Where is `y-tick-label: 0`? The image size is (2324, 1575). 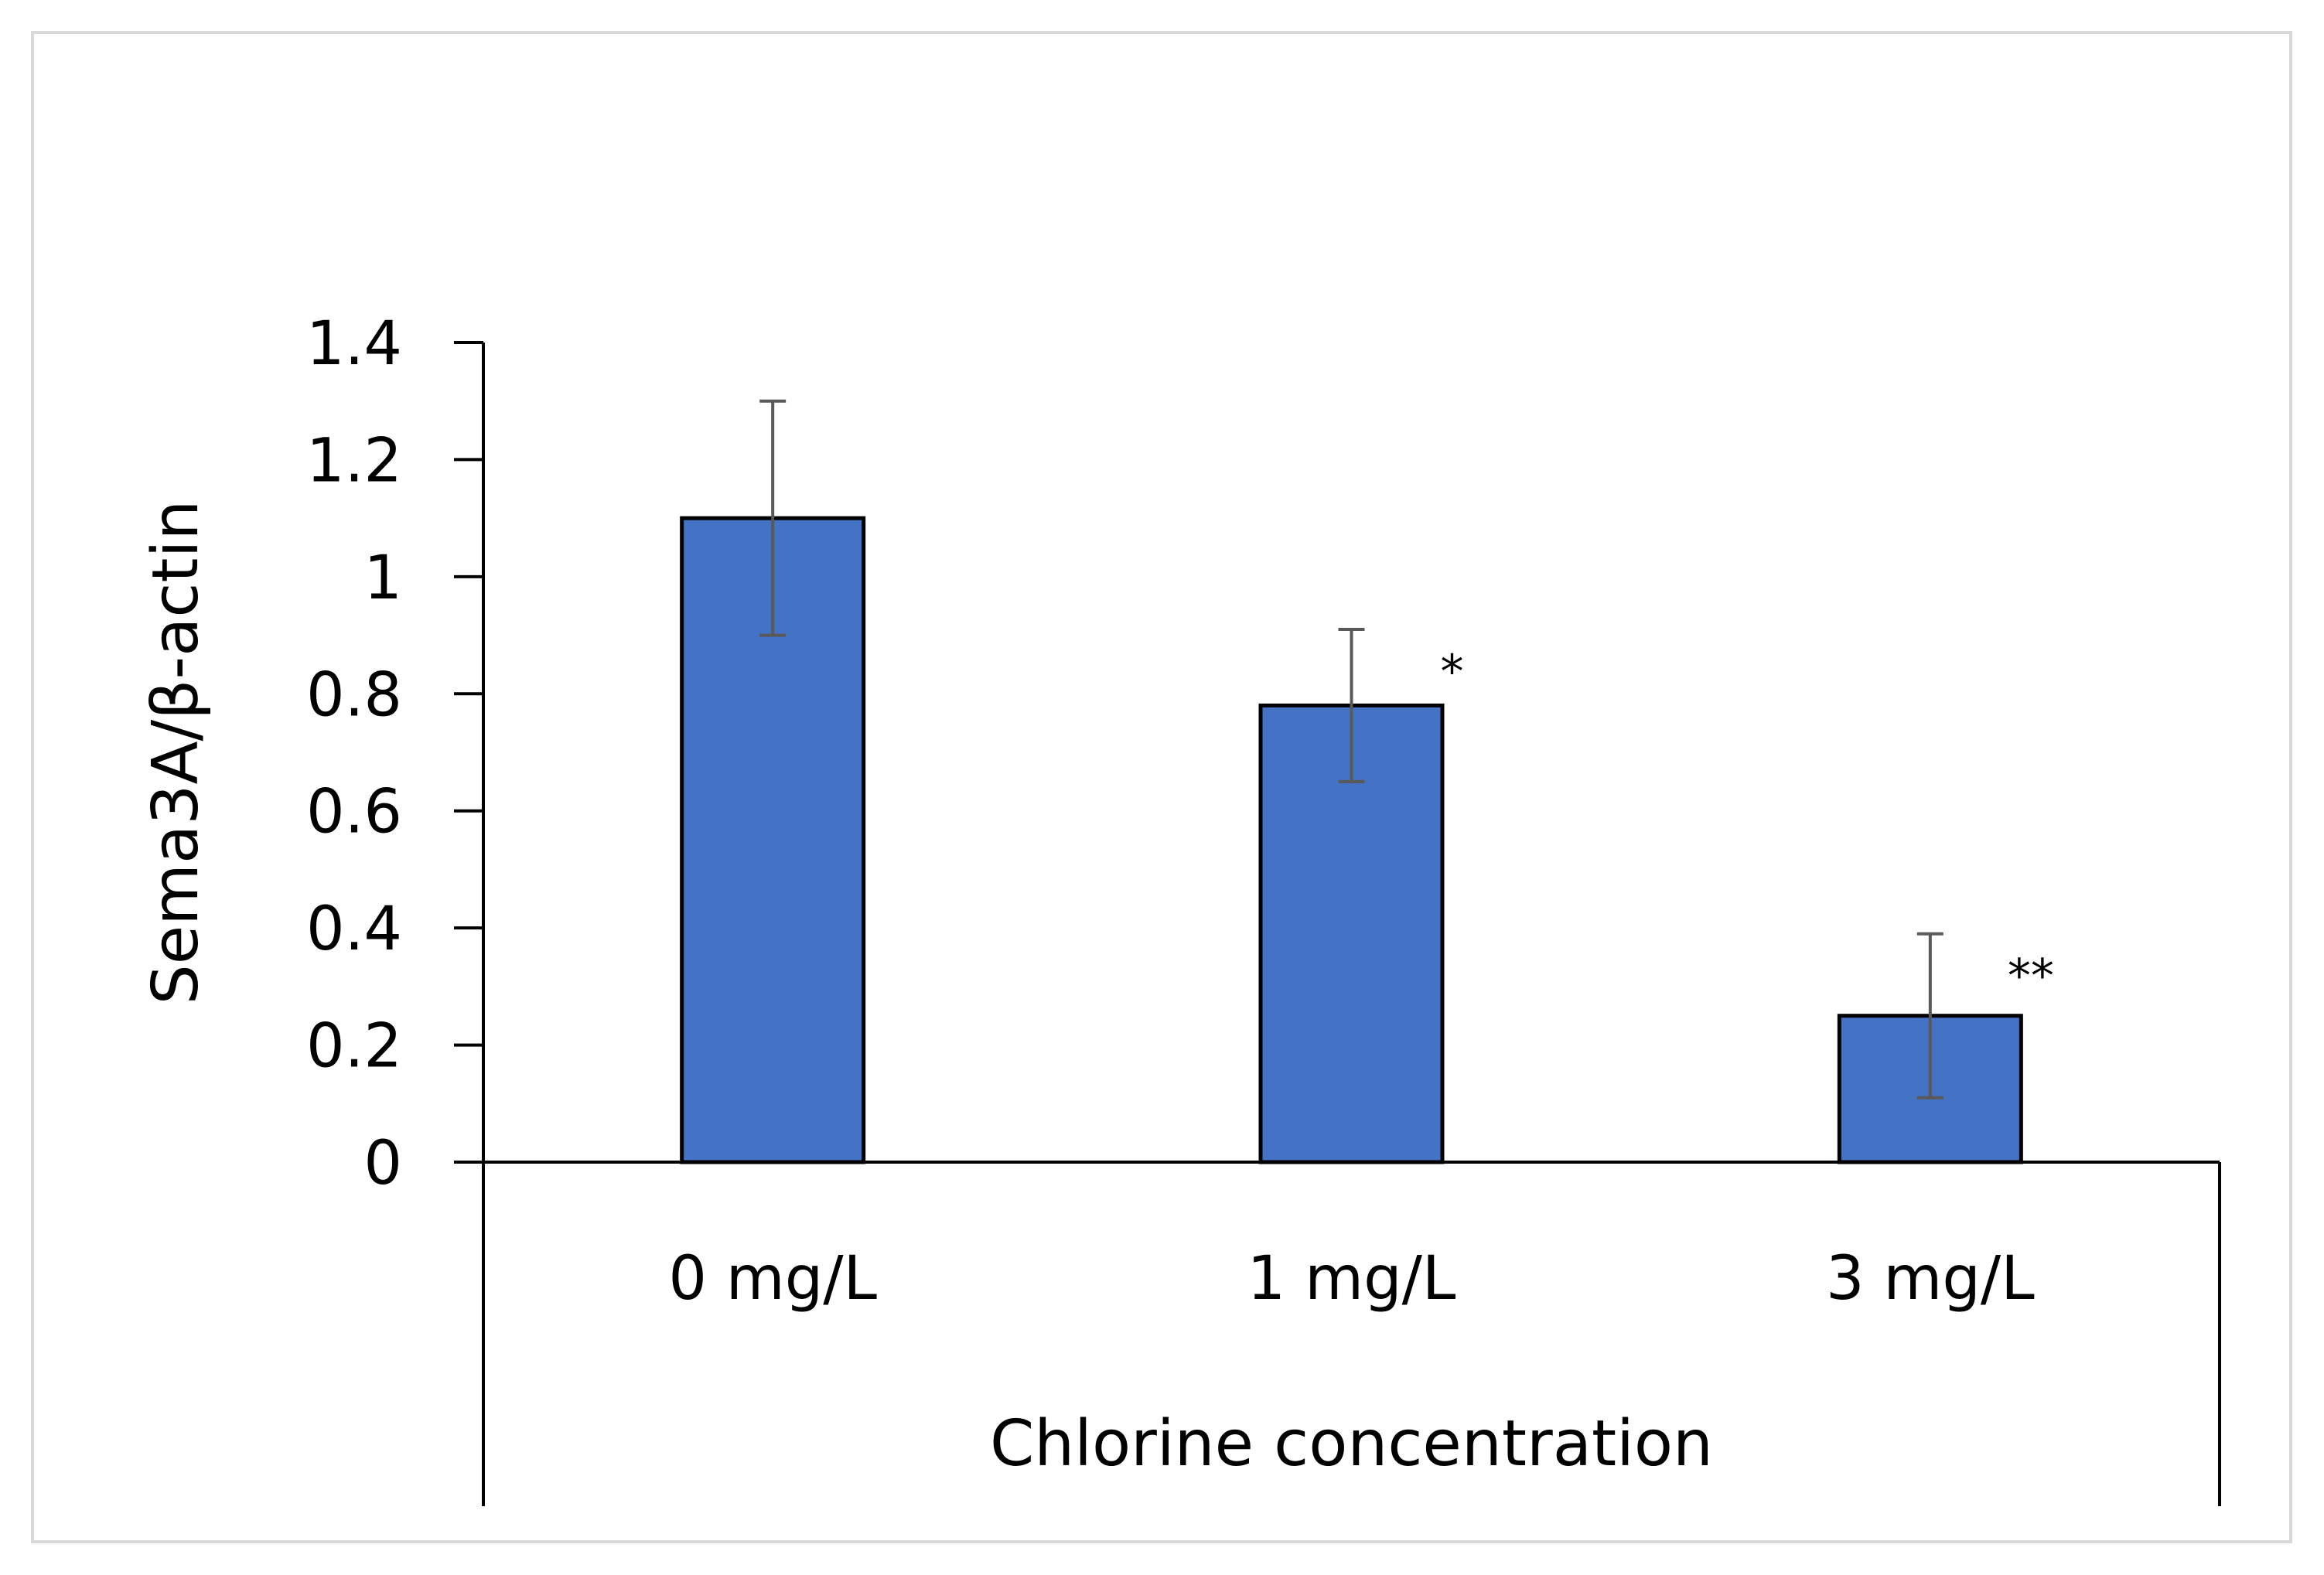
y-tick-label: 0 is located at coordinates (382, 1163).